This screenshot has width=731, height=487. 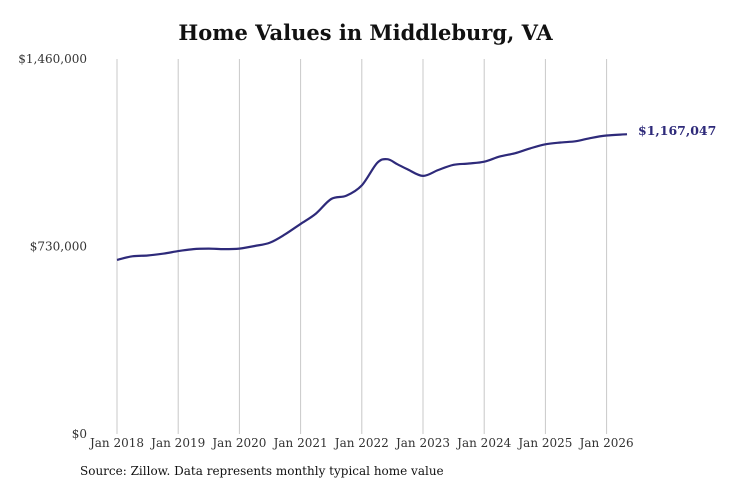 What do you see at coordinates (79, 434) in the screenshot?
I see `y-tick-label: $0` at bounding box center [79, 434].